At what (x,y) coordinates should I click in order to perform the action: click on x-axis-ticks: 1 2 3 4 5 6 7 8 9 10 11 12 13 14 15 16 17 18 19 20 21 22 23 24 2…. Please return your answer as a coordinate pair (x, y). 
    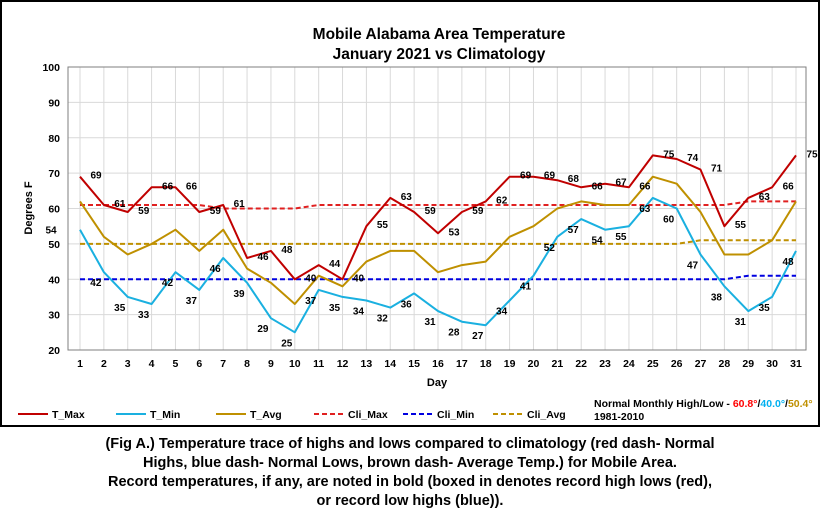
    Looking at the image, I should click on (439, 364).